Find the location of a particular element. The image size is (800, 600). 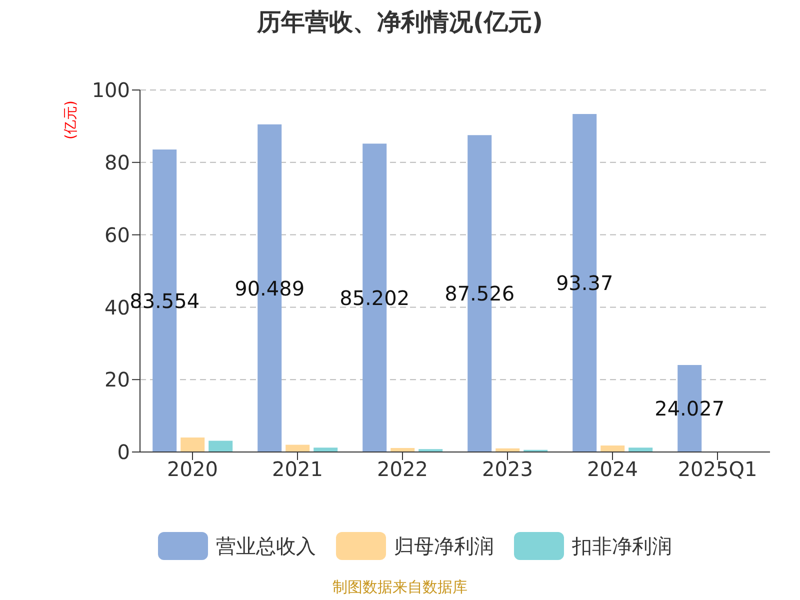

x-tick-label: 2025Q1 is located at coordinates (718, 469).